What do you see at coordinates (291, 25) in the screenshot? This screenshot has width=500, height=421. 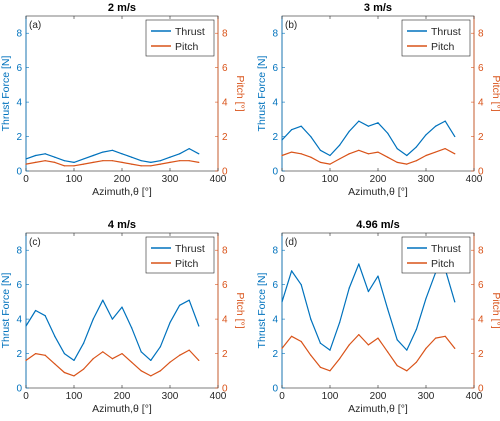 I see `panel-label: (b)` at bounding box center [291, 25].